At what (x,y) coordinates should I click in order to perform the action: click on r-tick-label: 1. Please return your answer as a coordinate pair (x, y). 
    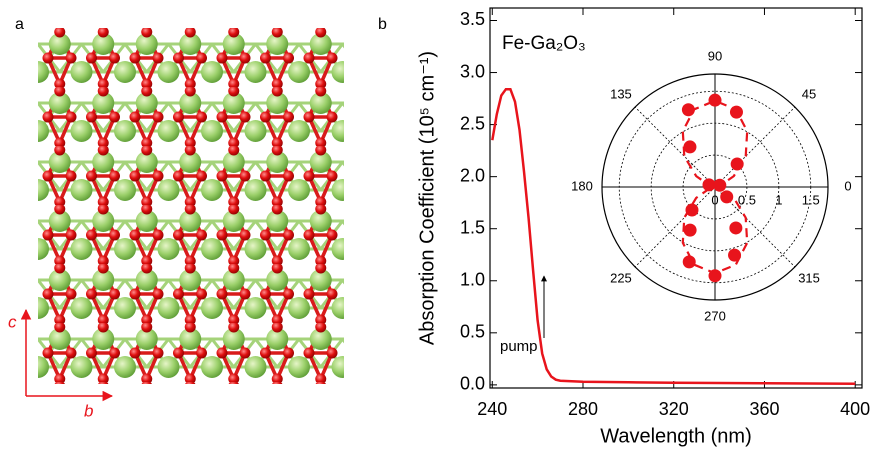
    Looking at the image, I should click on (778, 199).